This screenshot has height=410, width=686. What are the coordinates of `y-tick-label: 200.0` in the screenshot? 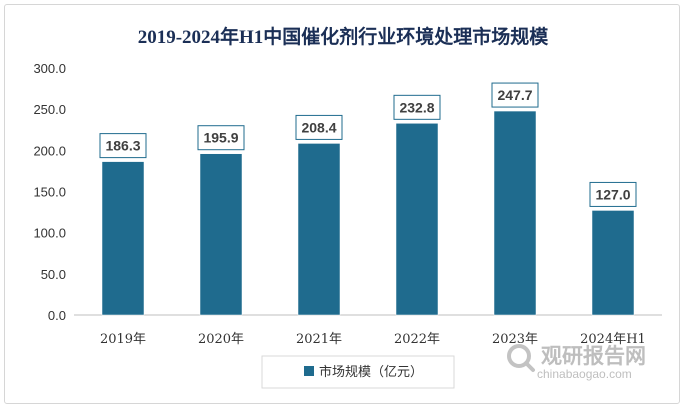 It's located at (49, 150).